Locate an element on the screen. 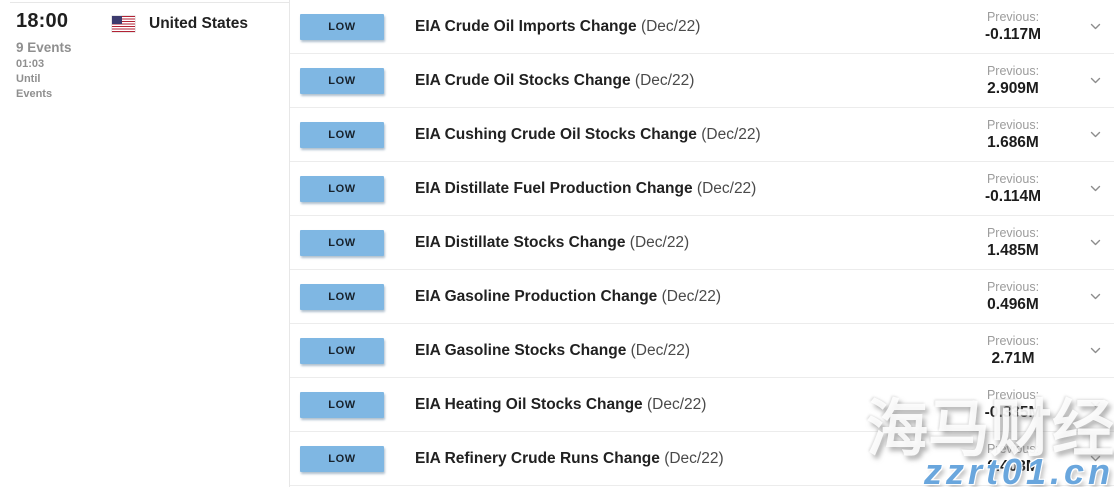 The height and width of the screenshot is (487, 1114). event-name: EIA Heating Oil Stocks Change is located at coordinates (529, 404).